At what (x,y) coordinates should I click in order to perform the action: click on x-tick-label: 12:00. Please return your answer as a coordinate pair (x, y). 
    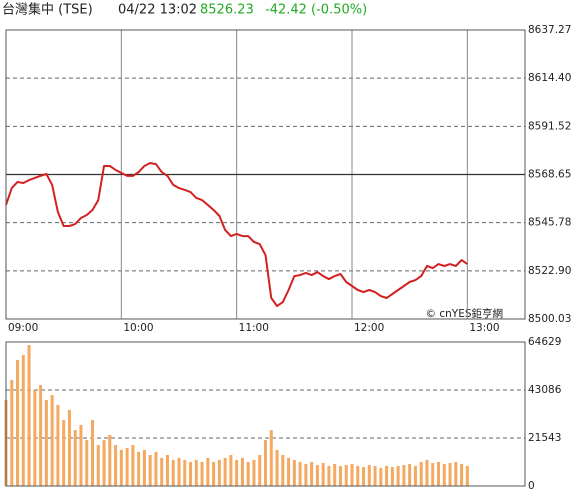
    Looking at the image, I should click on (369, 328).